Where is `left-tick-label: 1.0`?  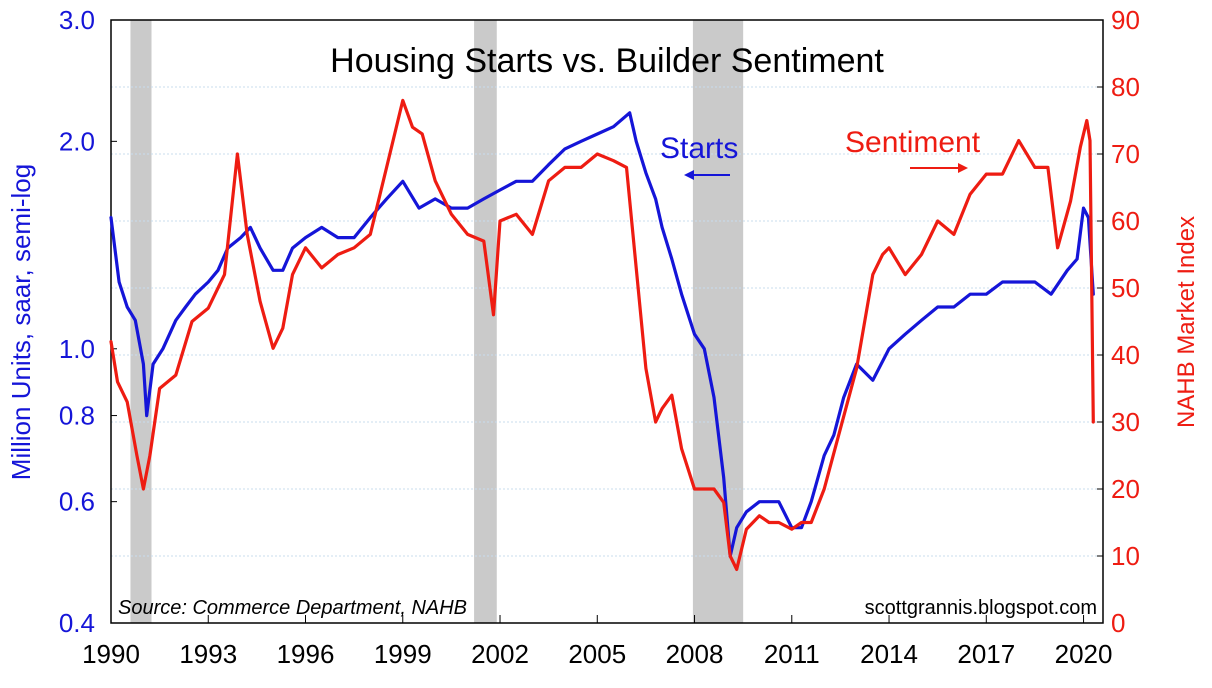 left-tick-label: 1.0 is located at coordinates (77, 349).